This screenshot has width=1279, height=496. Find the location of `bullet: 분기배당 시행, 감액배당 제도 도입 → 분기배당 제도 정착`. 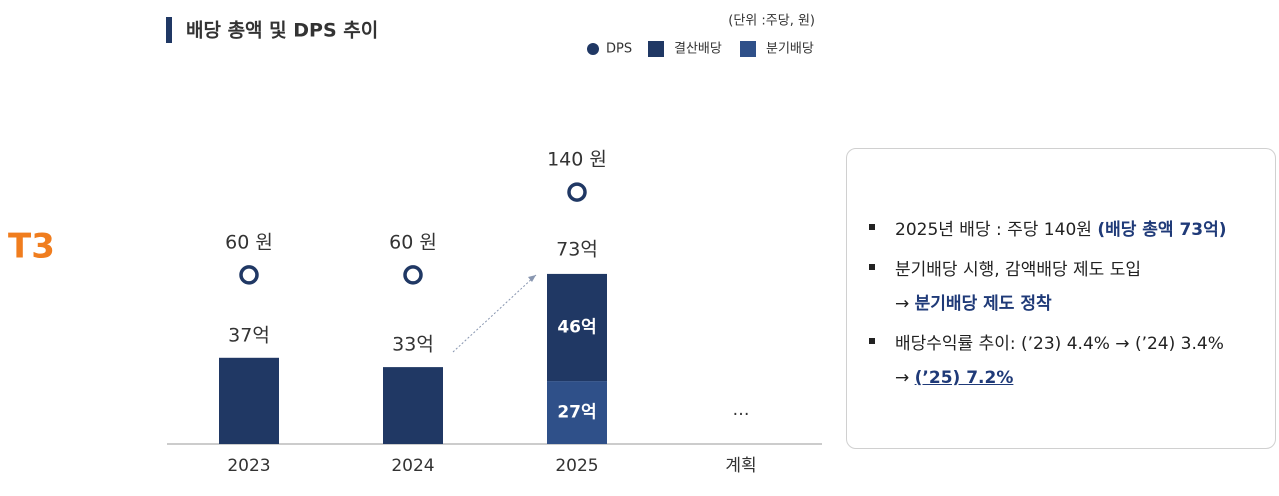

bullet: 분기배당 시행, 감액배당 제도 도입 → 분기배당 제도 정착 is located at coordinates (1070, 287).